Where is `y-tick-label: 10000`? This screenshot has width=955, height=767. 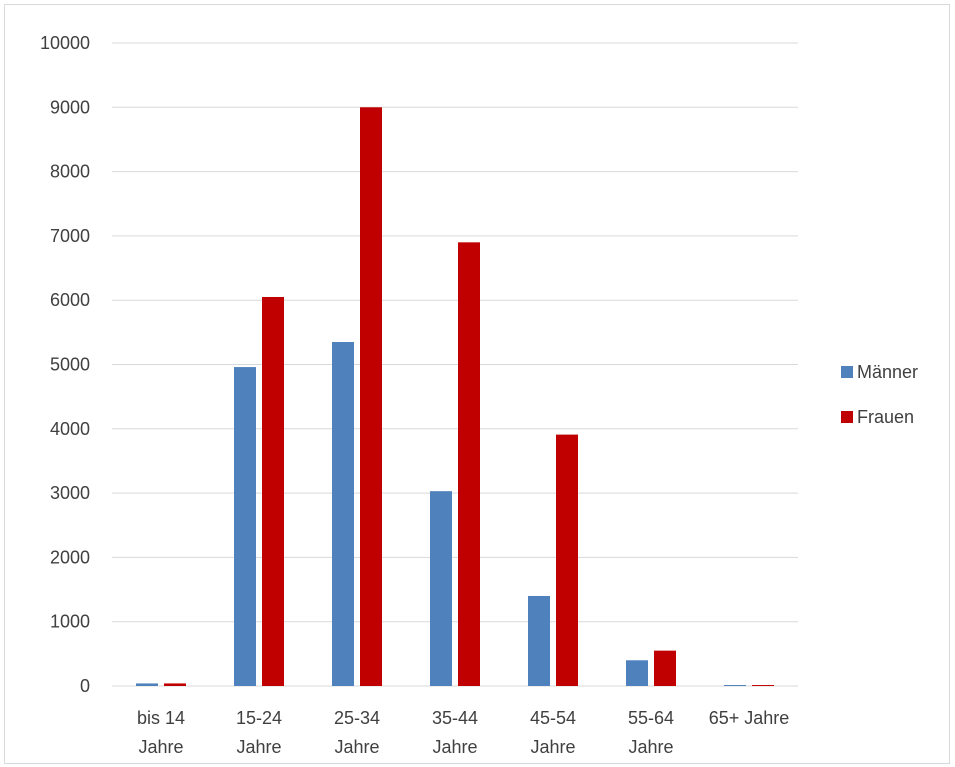
y-tick-label: 10000 is located at coordinates (65, 43).